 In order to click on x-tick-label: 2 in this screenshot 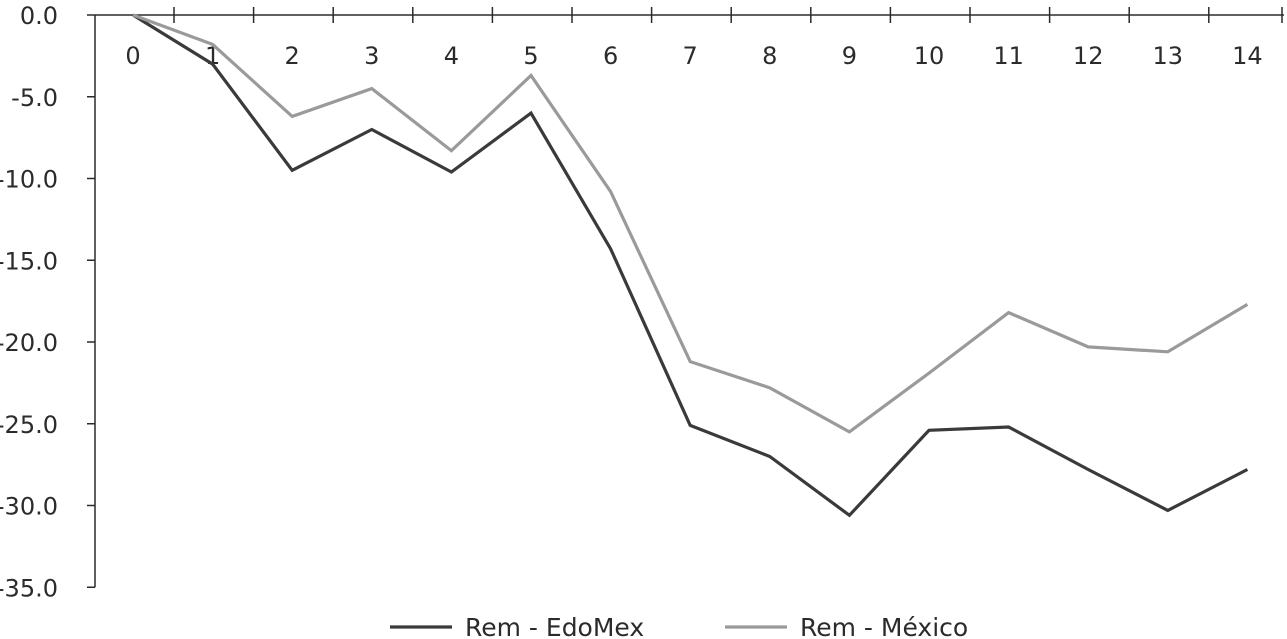, I will do `click(292, 56)`.